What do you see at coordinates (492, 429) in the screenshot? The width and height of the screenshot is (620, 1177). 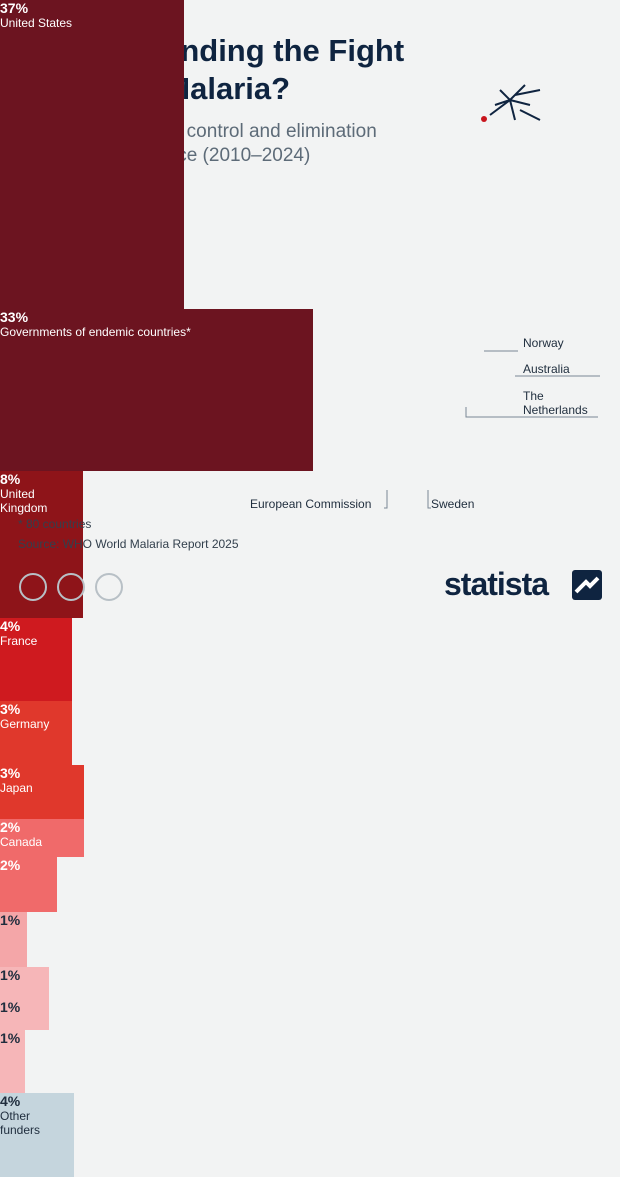 I see `leader-lines` at bounding box center [492, 429].